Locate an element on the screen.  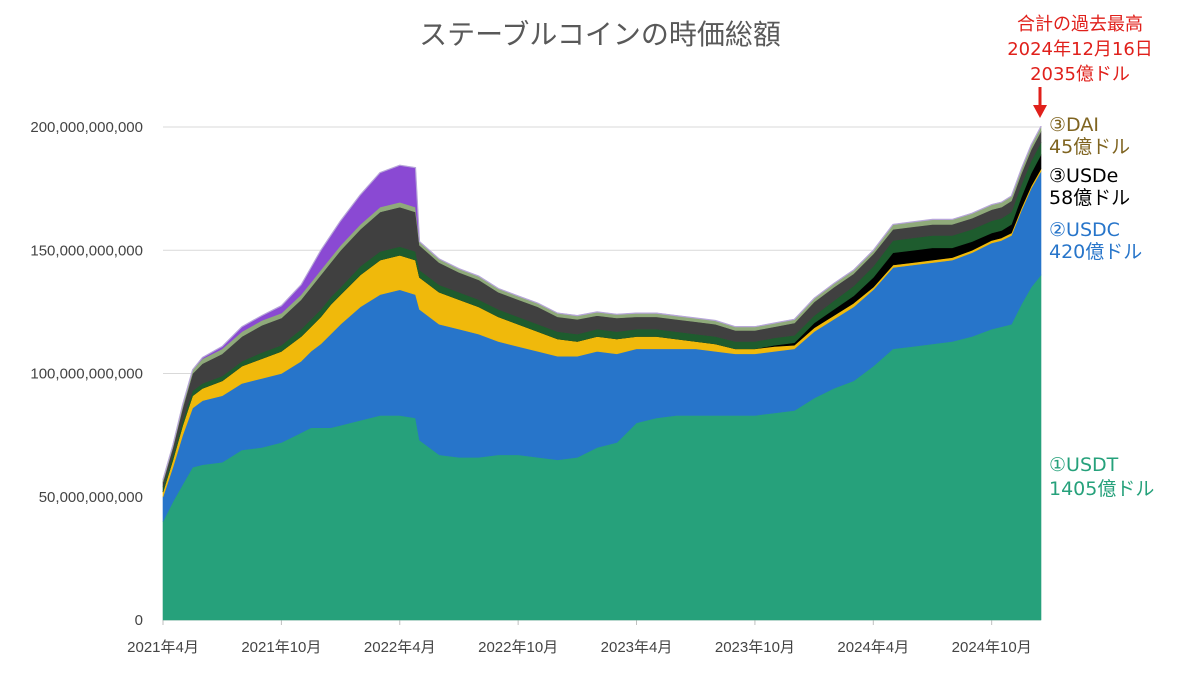
x-tick-label: 2023年10月 is located at coordinates (755, 647).